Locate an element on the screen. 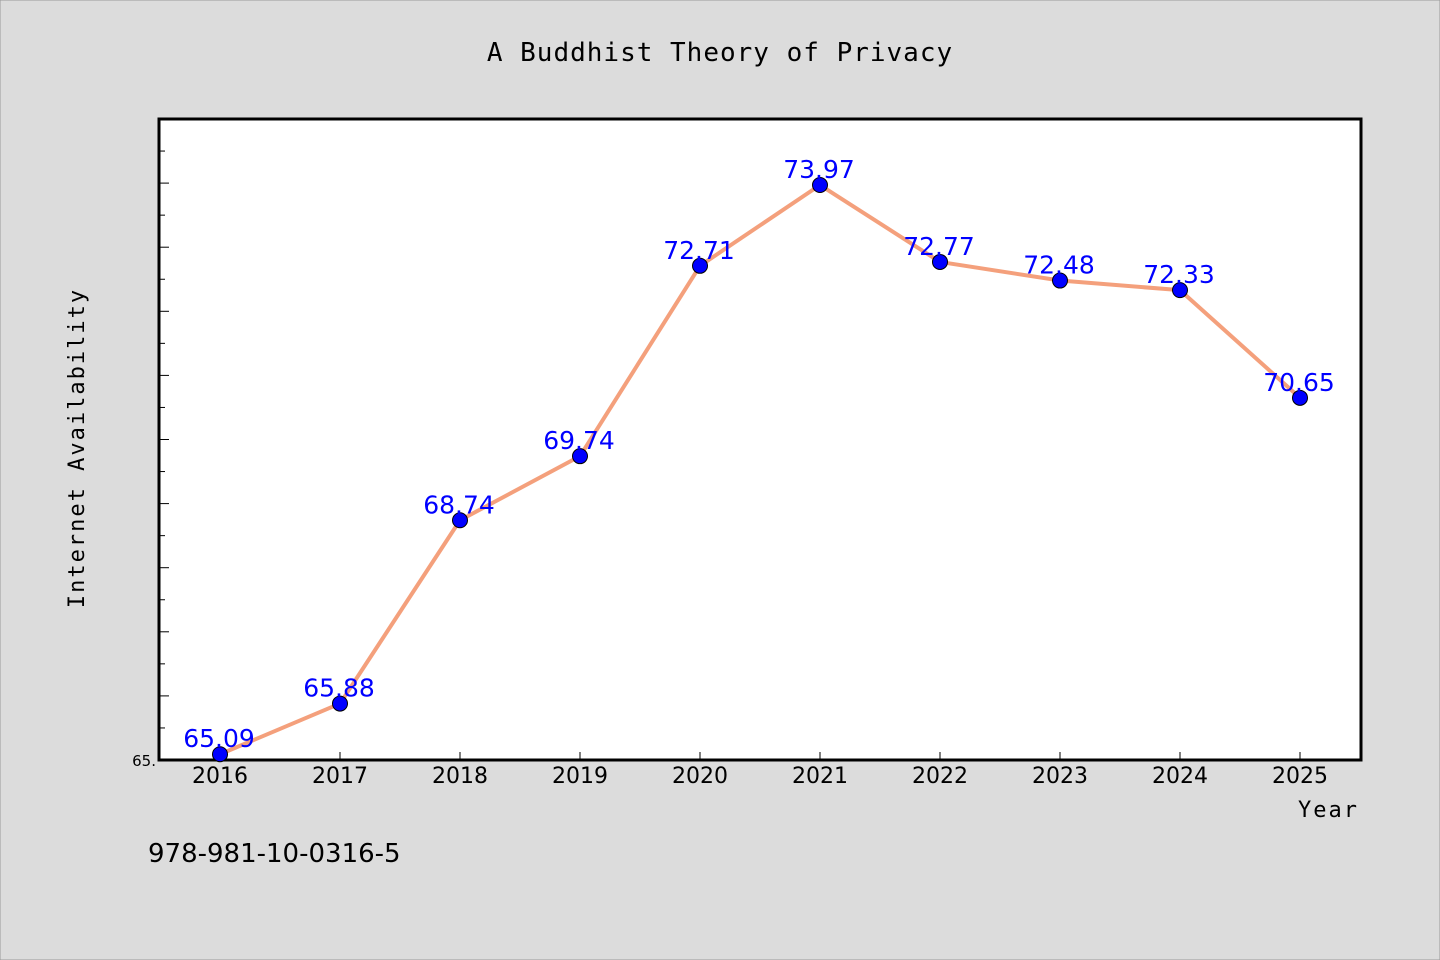 The image size is (1440, 960). x-tick-label: 2024 is located at coordinates (1180, 776).